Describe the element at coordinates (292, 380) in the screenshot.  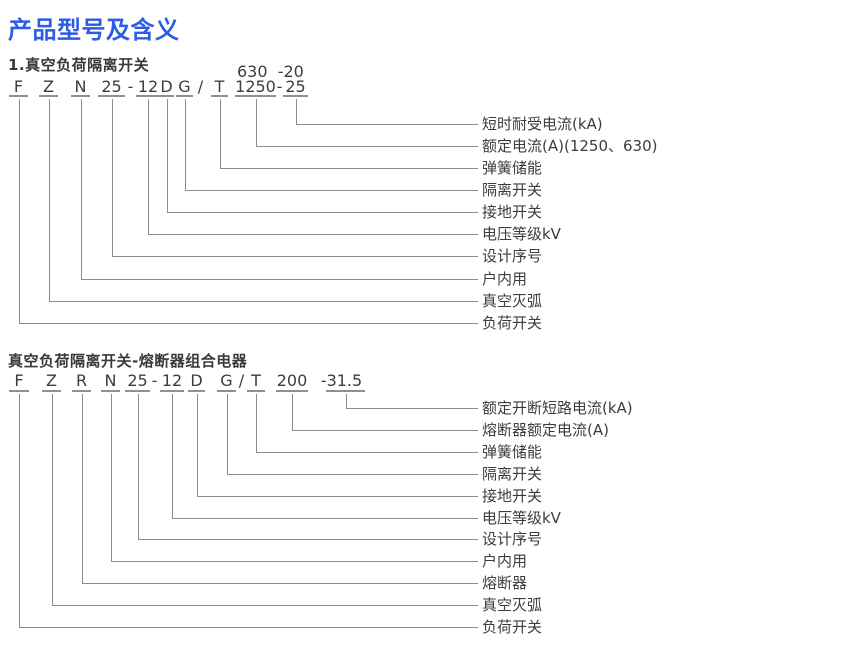
I see `code-part: 200` at that location.